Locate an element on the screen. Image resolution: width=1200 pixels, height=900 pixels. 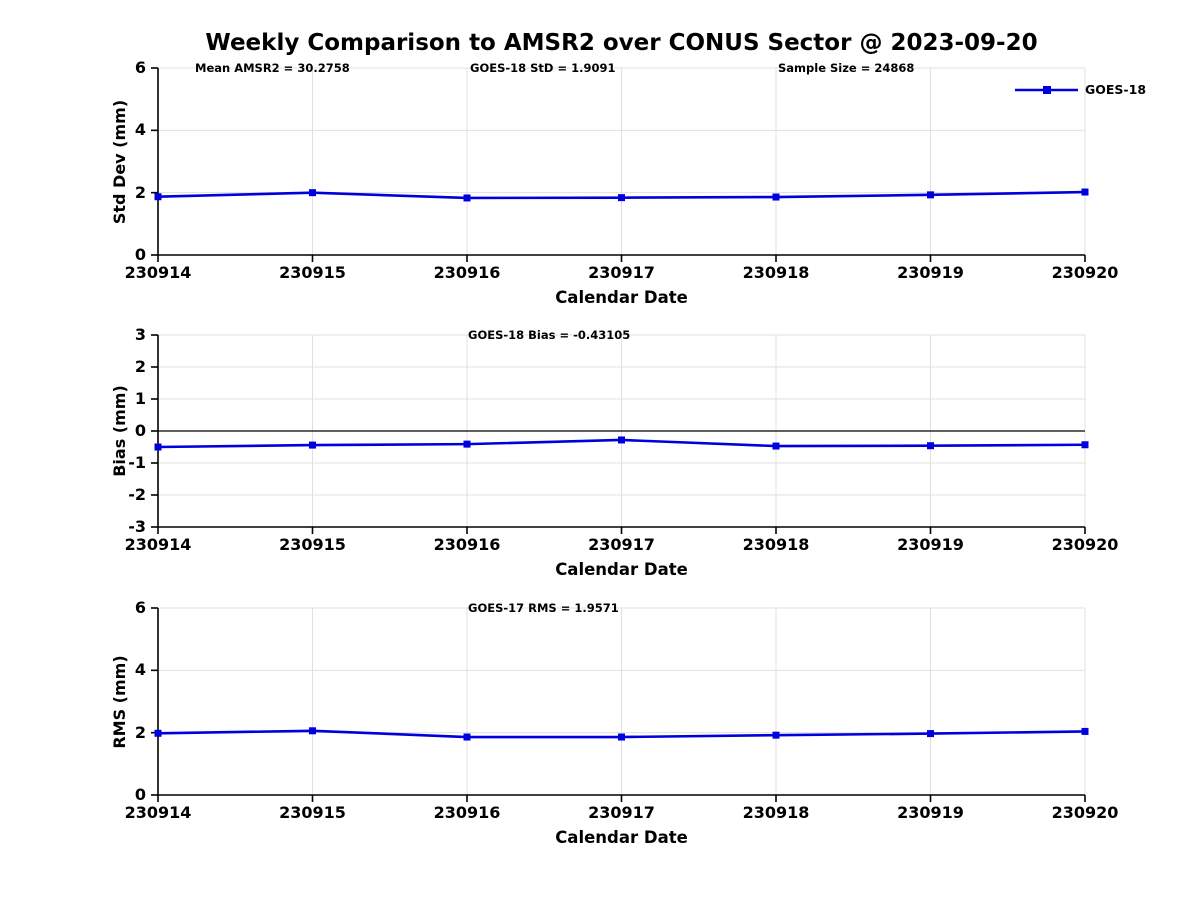
annotation: GOES-18 StD = 1.9091 is located at coordinates (543, 68).